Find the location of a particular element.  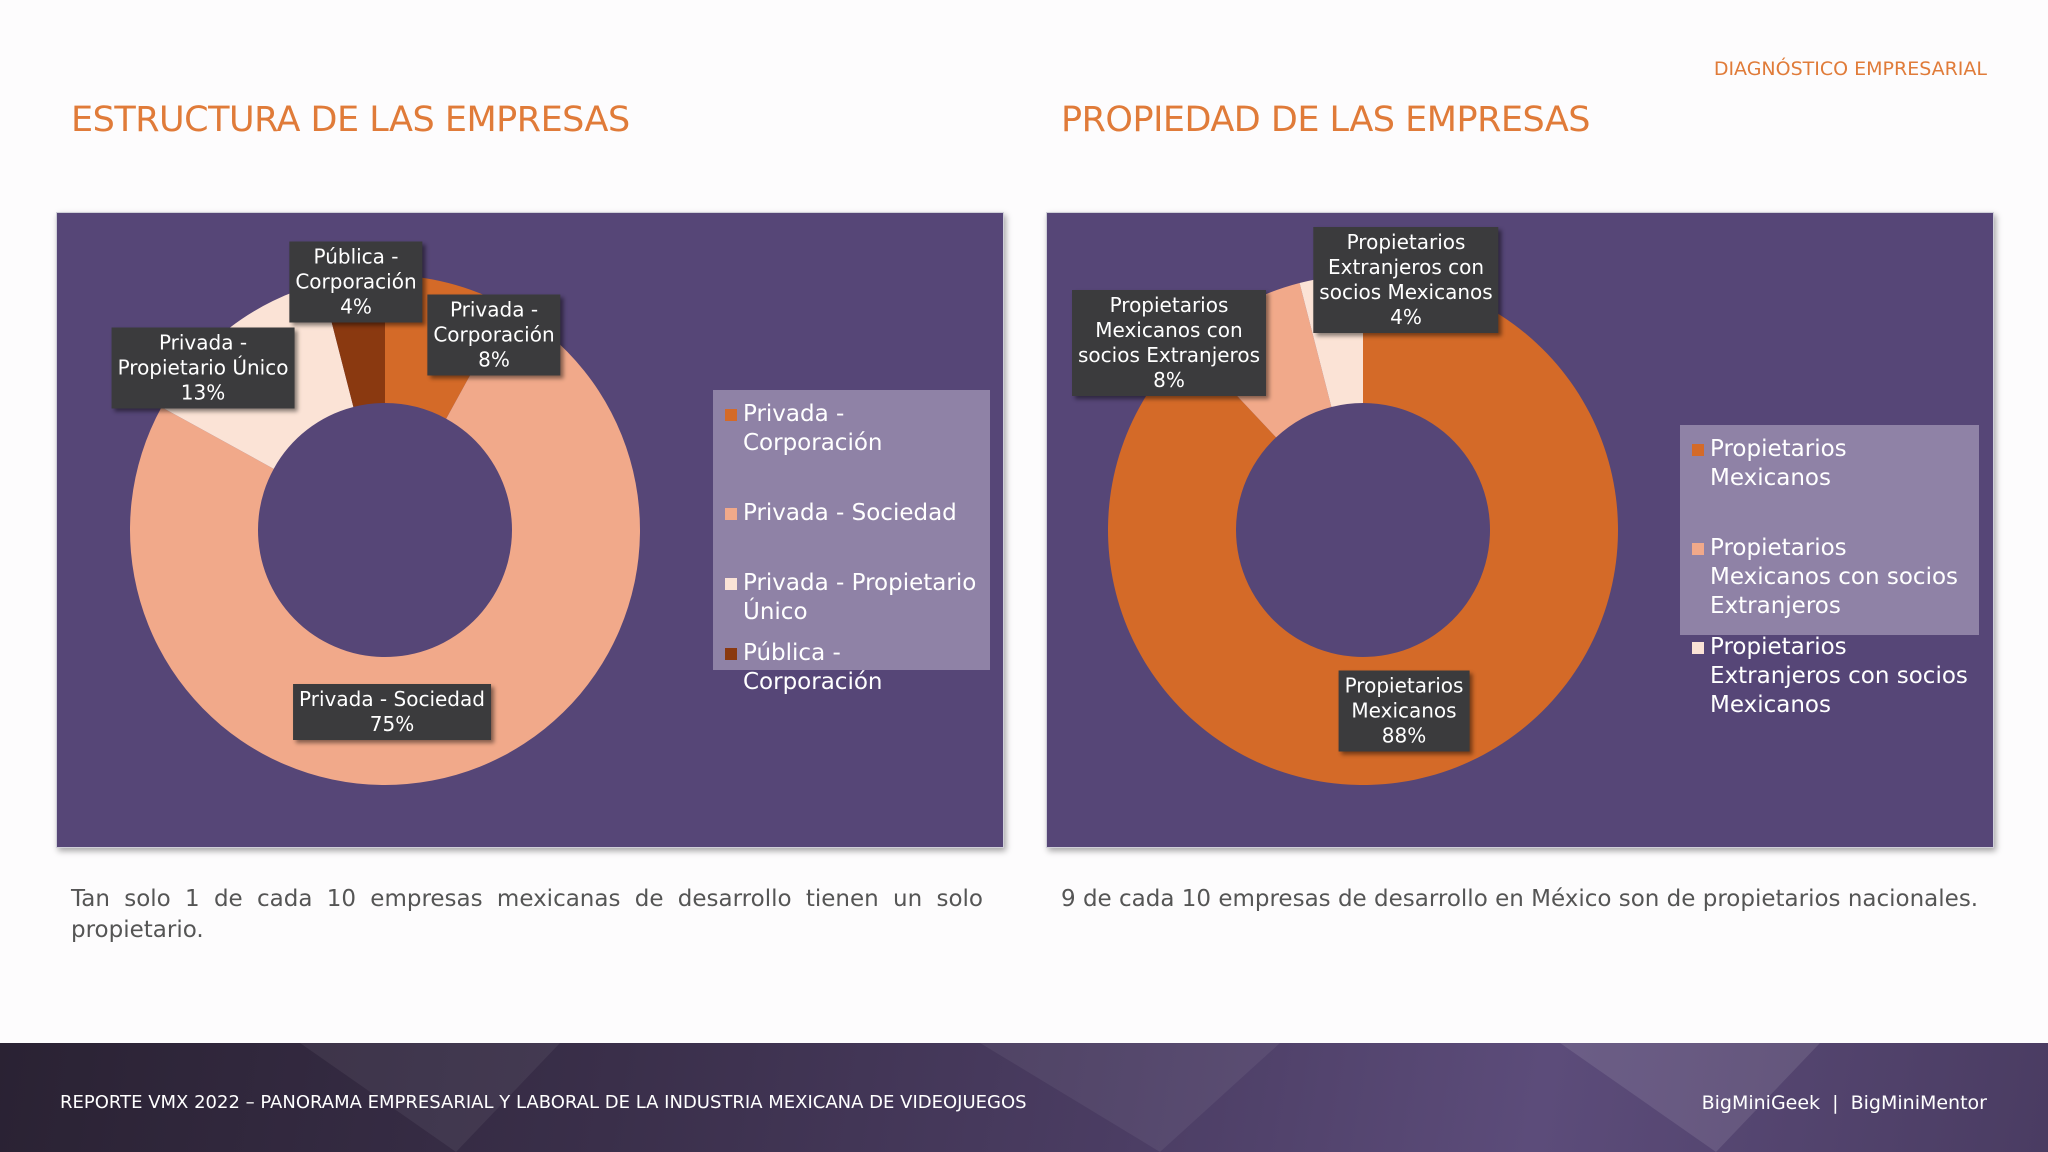

legend-item: Privada - Corporación is located at coordinates (851, 429).